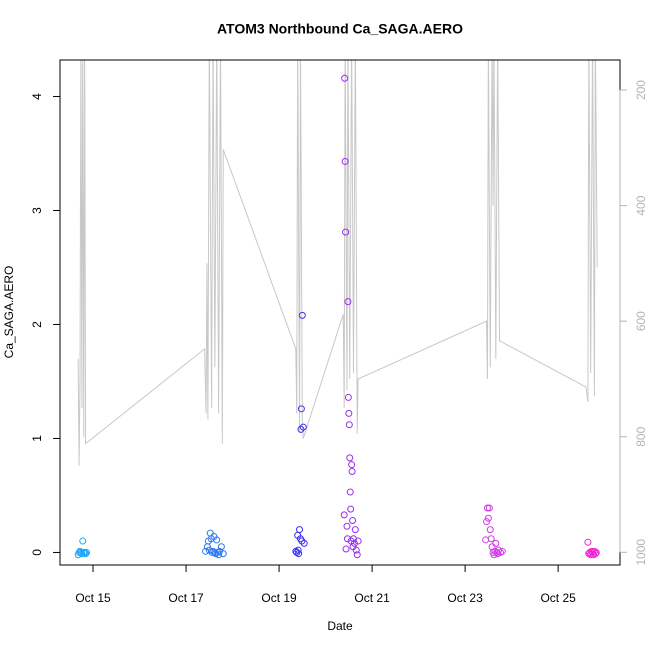 The height and width of the screenshot is (650, 650). What do you see at coordinates (37, 552) in the screenshot?
I see `y-tick-label: 0` at bounding box center [37, 552].